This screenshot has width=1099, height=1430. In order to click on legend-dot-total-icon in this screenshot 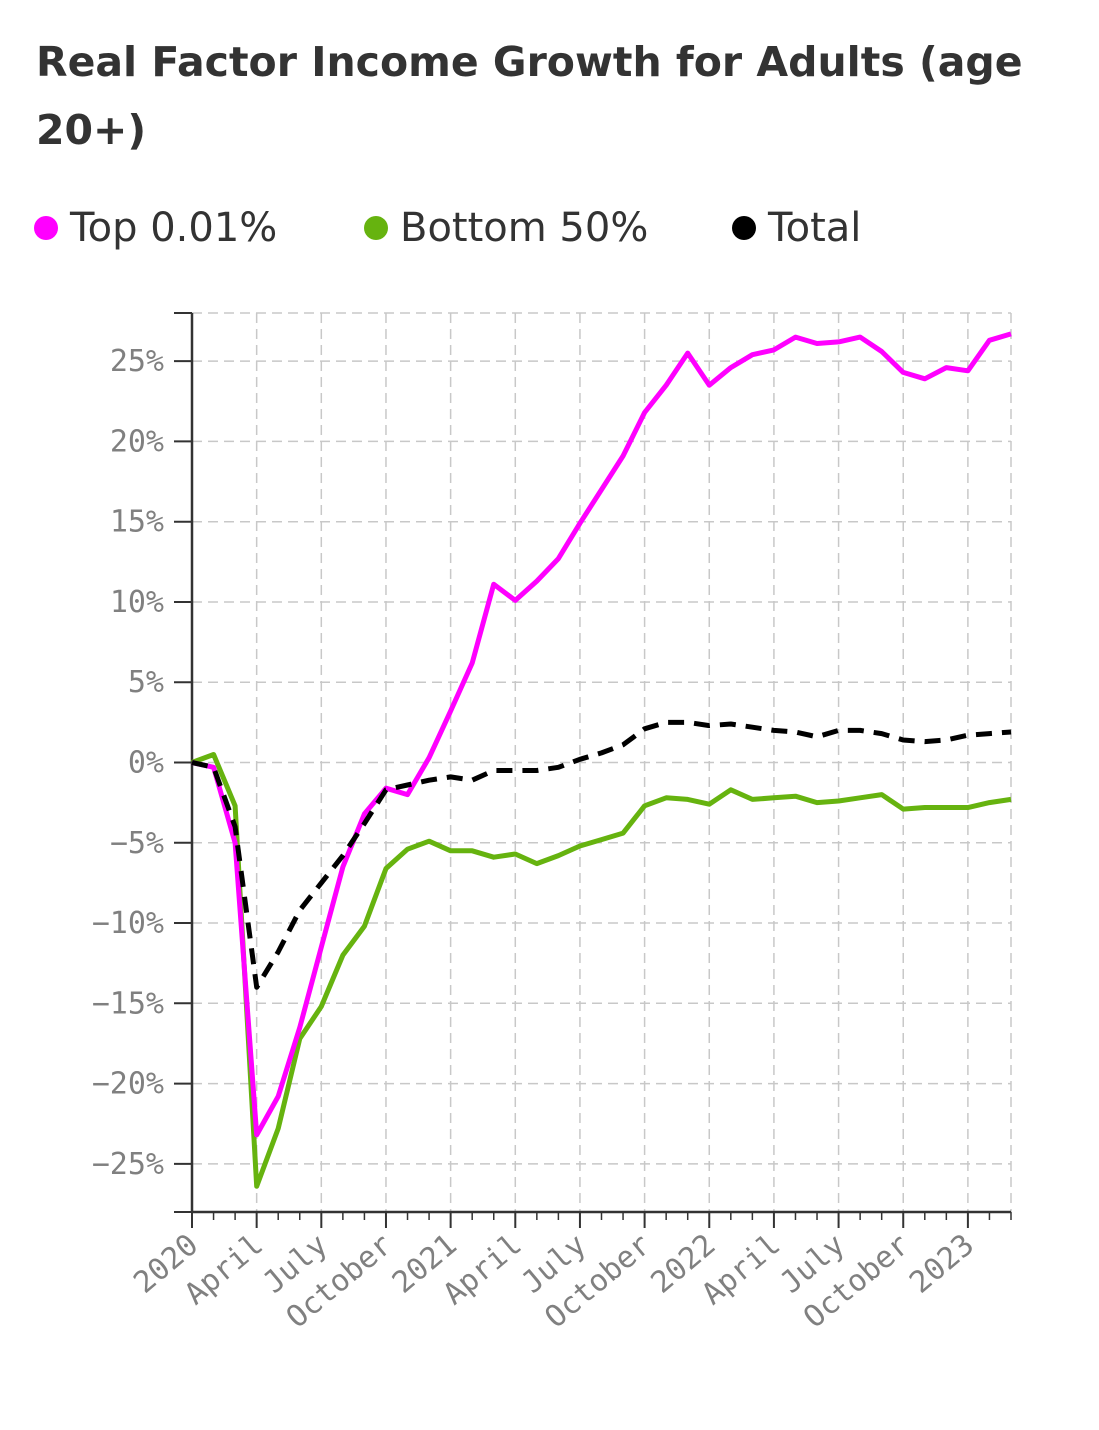, I will do `click(744, 228)`.